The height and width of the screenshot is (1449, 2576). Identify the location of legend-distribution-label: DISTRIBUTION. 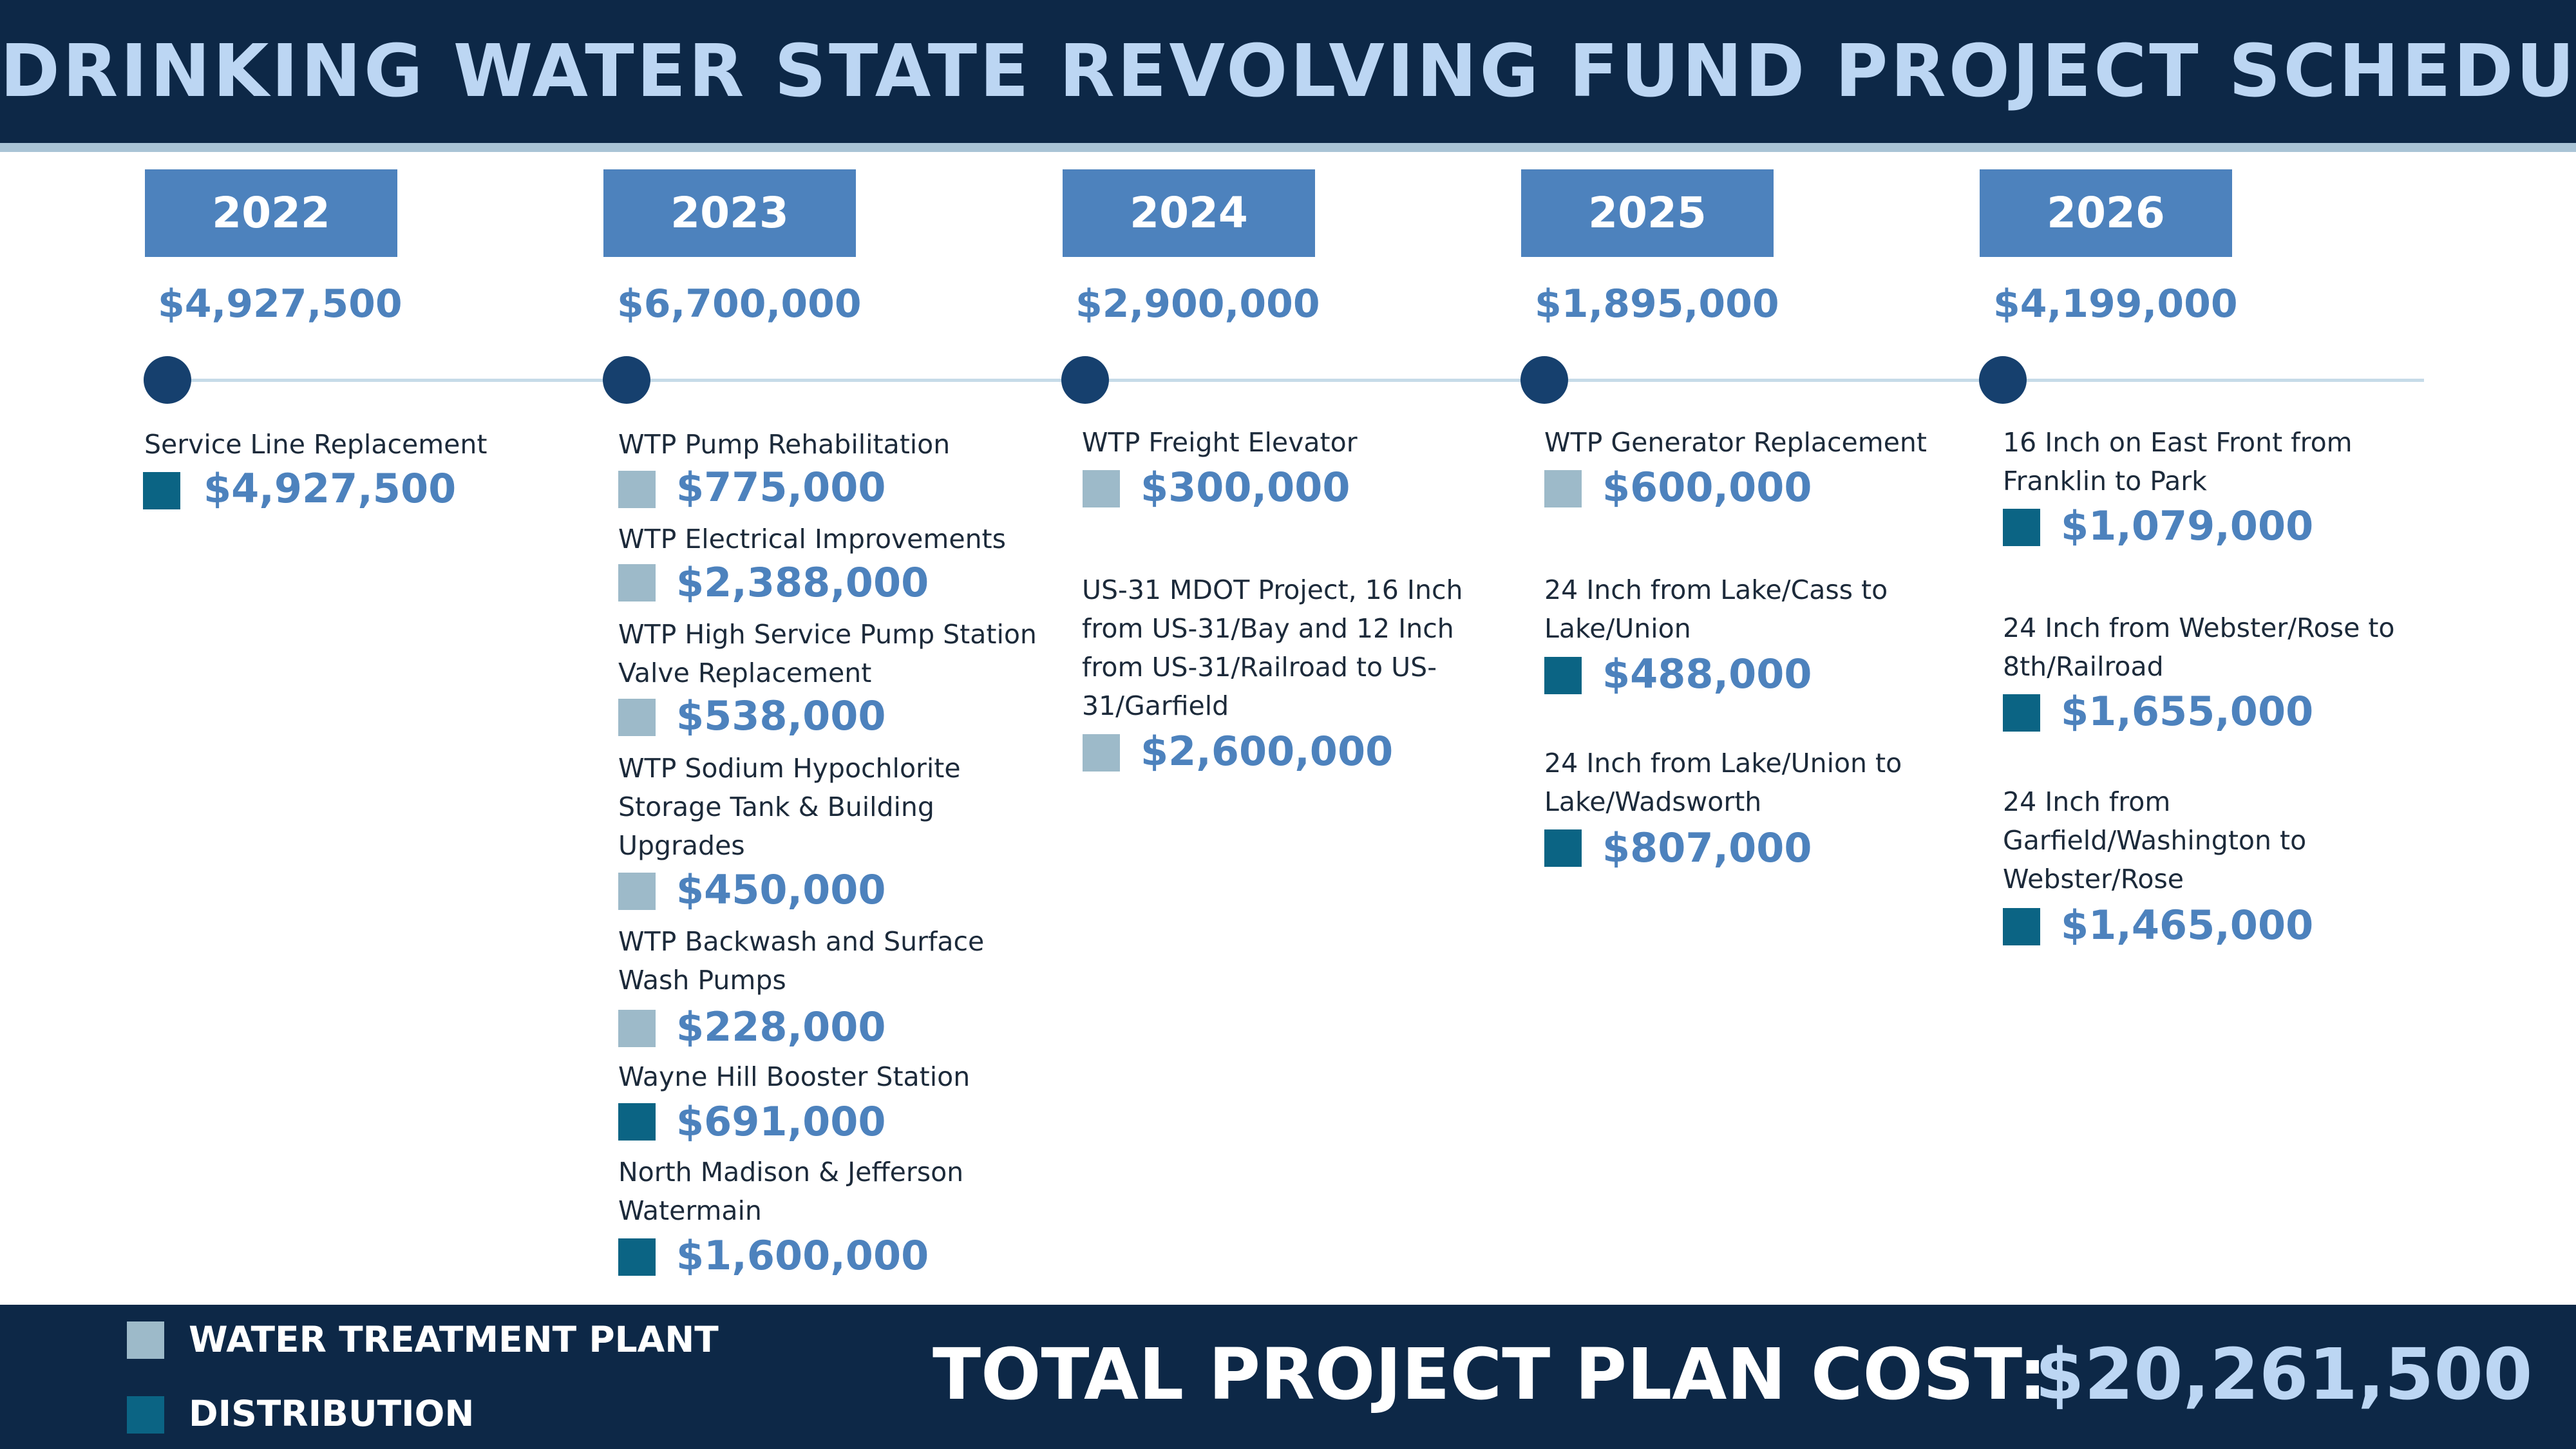
(332, 1413).